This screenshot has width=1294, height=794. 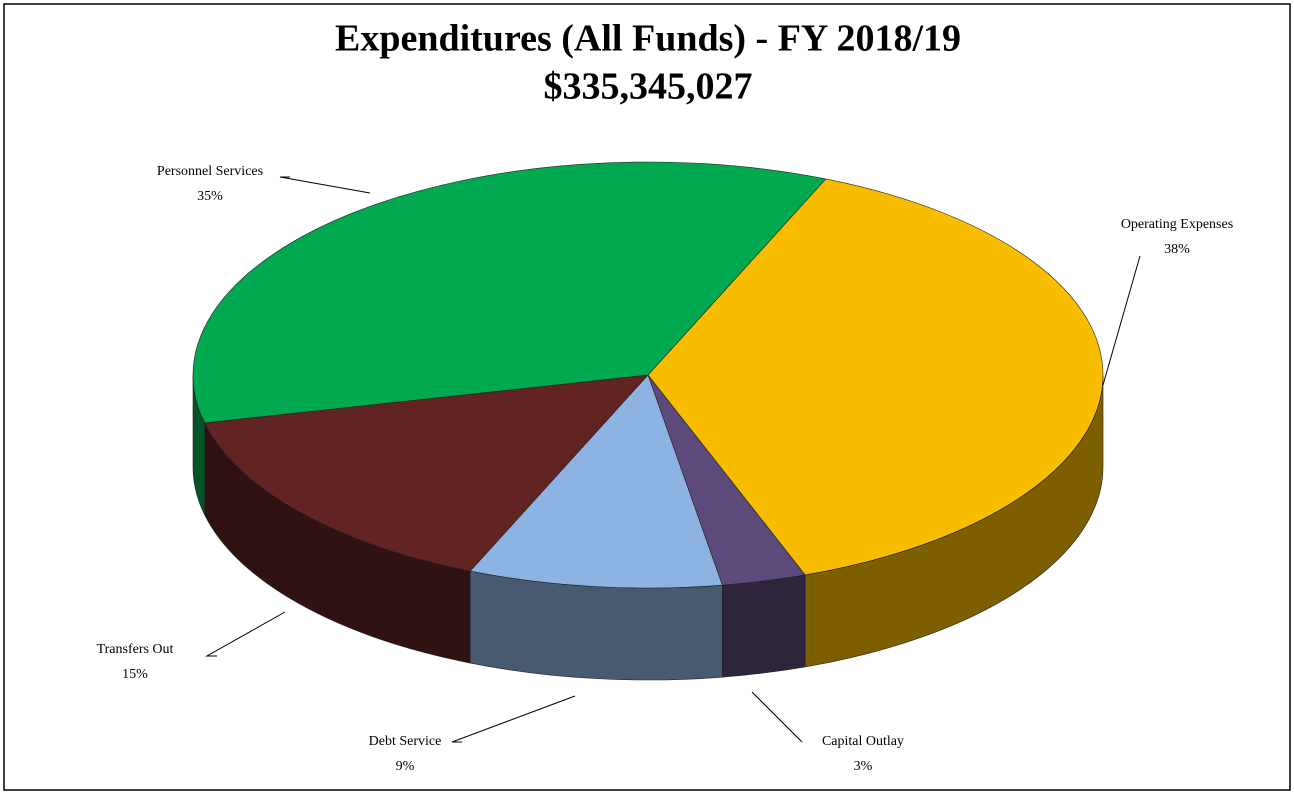 What do you see at coordinates (135, 674) in the screenshot?
I see `slice-value: 15%` at bounding box center [135, 674].